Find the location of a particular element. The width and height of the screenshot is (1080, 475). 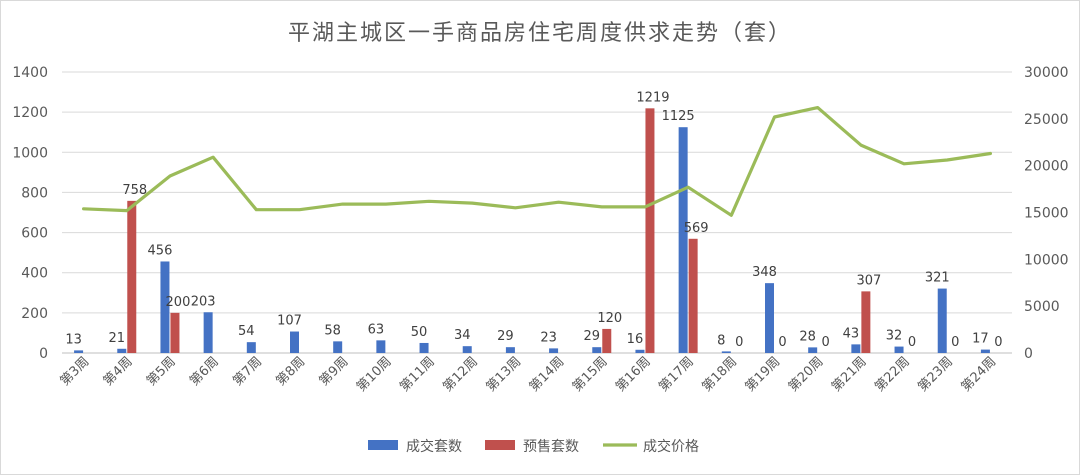

category-tick: 第24周 is located at coordinates (979, 374).